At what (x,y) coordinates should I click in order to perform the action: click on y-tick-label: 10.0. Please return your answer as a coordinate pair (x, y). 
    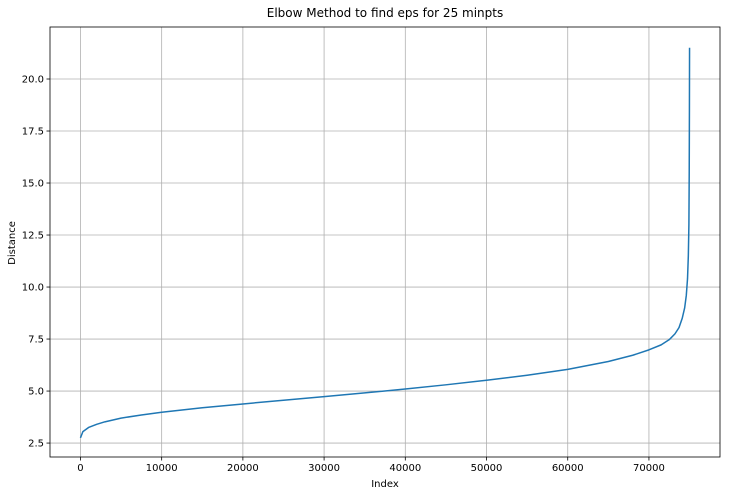
    Looking at the image, I should click on (33, 288).